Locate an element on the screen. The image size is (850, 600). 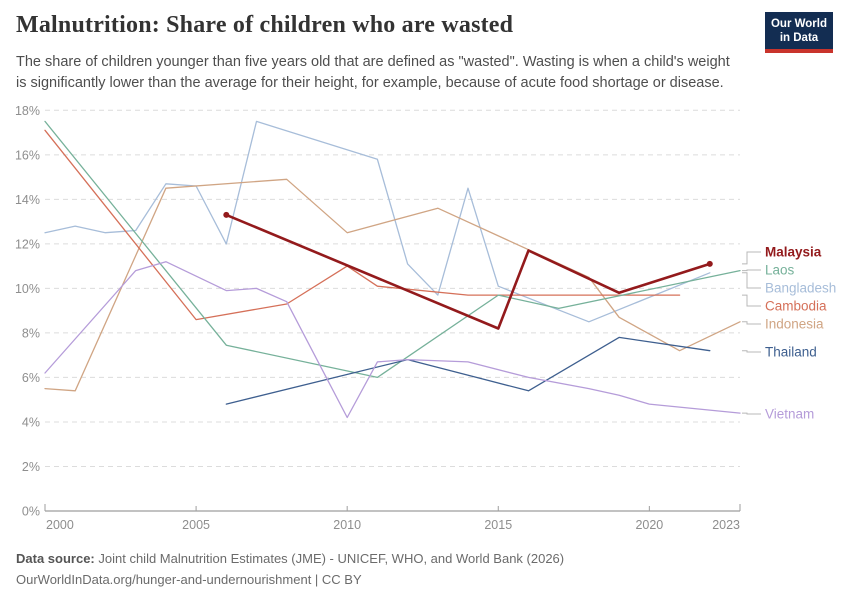
y-axis-tick-label: 18% is located at coordinates (27, 111).